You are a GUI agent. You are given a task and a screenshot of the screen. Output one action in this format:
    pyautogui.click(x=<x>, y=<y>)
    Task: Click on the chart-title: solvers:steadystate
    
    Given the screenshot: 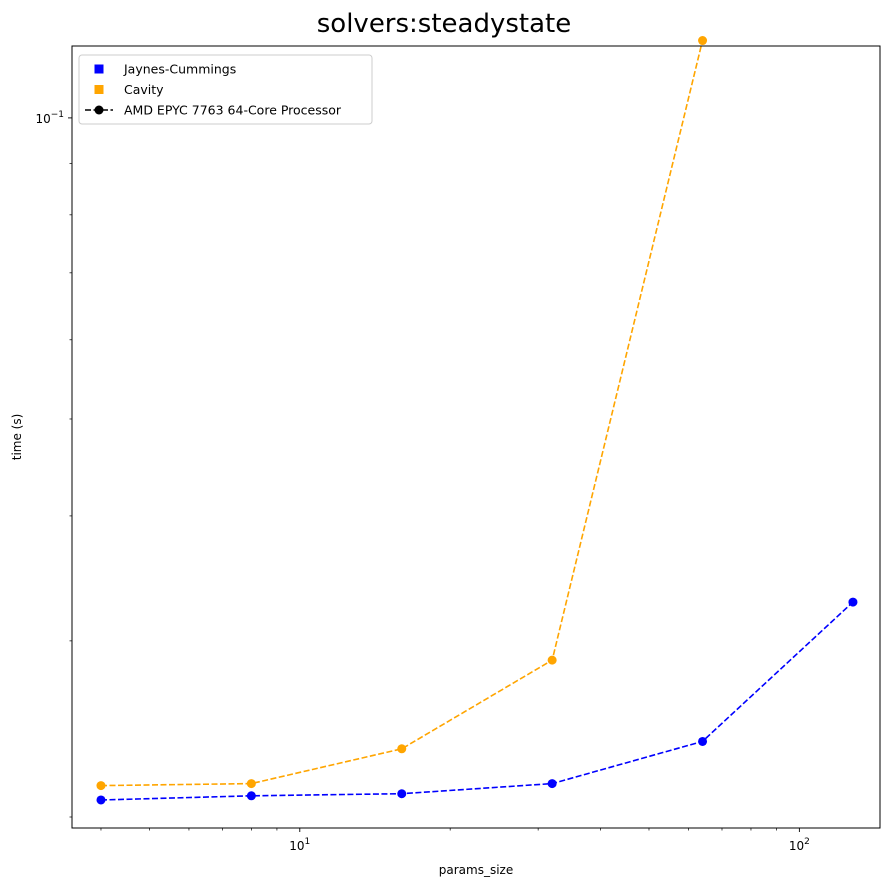 What is the action you would take?
    pyautogui.click(x=444, y=24)
    